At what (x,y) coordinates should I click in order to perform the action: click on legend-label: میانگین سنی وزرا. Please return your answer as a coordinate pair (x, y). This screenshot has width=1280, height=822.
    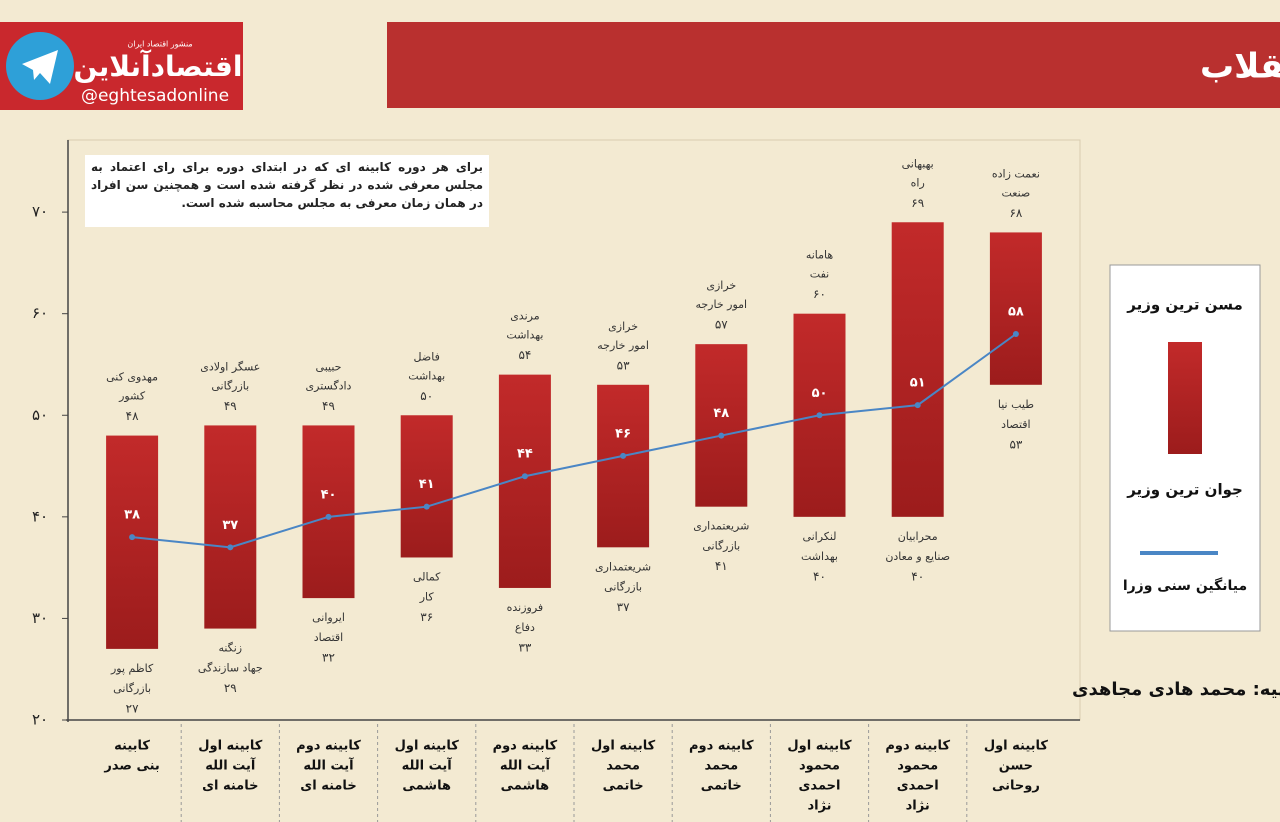
    Looking at the image, I should click on (1185, 585).